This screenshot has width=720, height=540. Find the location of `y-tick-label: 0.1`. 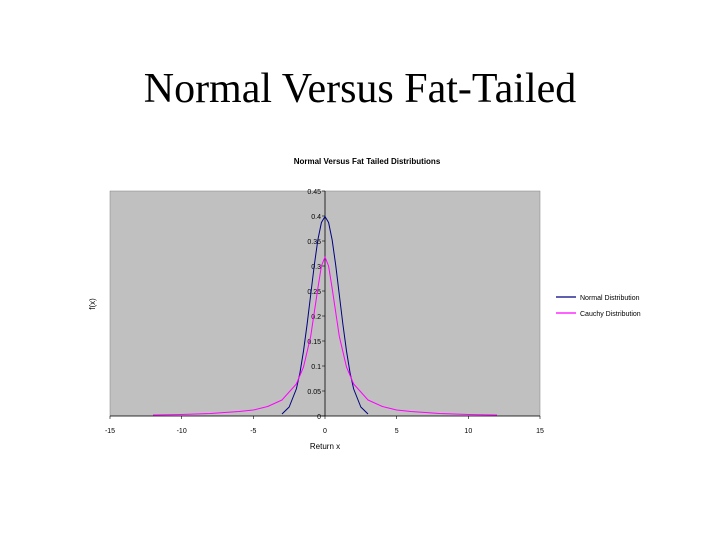

y-tick-label: 0.1 is located at coordinates (316, 367).